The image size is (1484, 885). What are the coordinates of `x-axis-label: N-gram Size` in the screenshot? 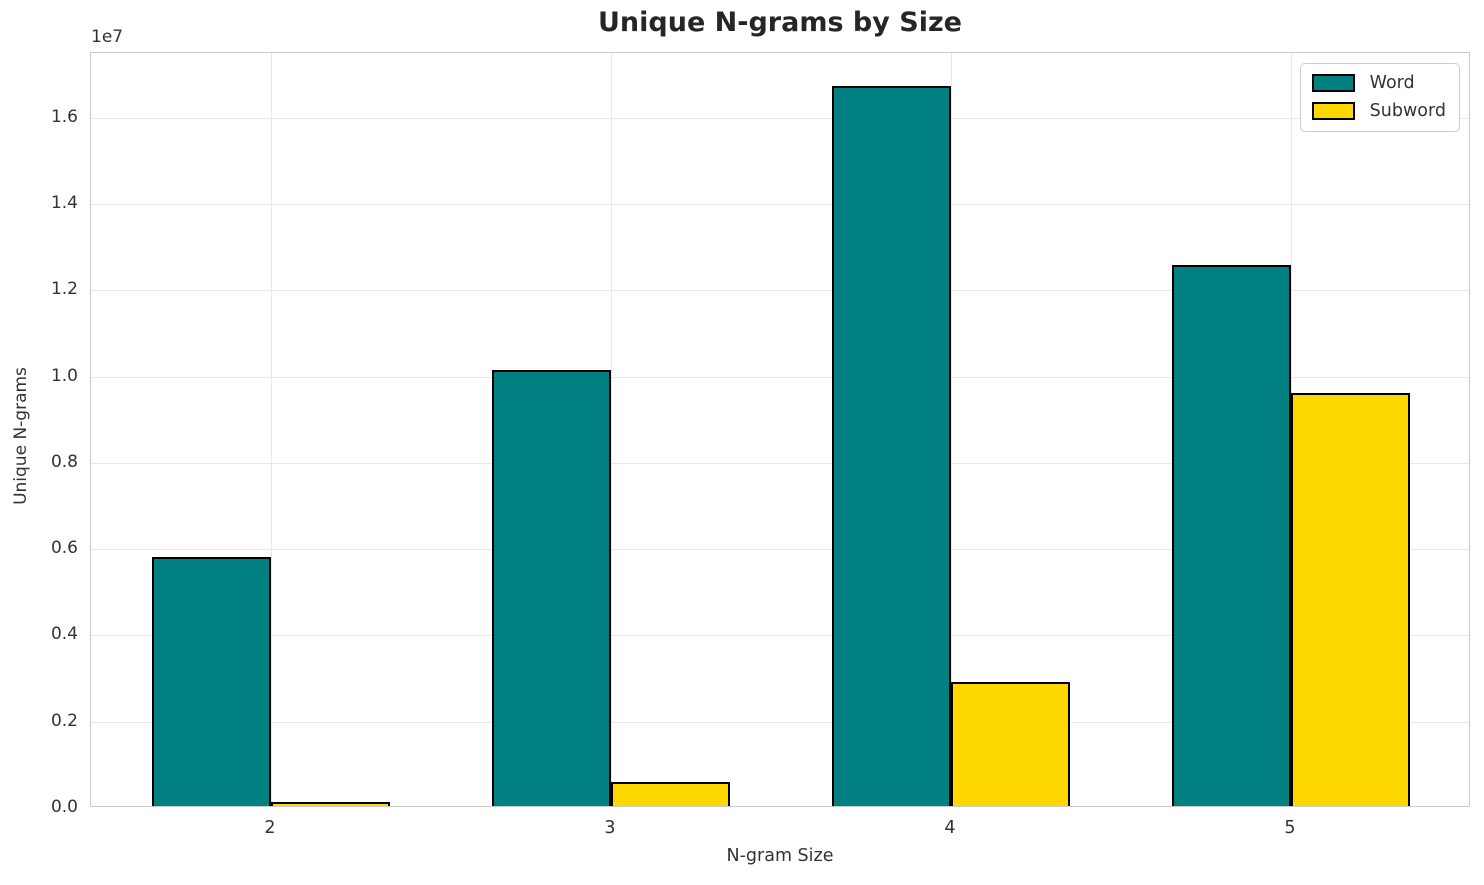 It's located at (780, 856).